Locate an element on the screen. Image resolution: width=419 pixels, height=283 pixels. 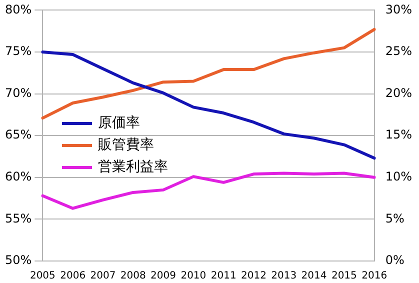
y2-tick-label: 5% is located at coordinates (394, 218).